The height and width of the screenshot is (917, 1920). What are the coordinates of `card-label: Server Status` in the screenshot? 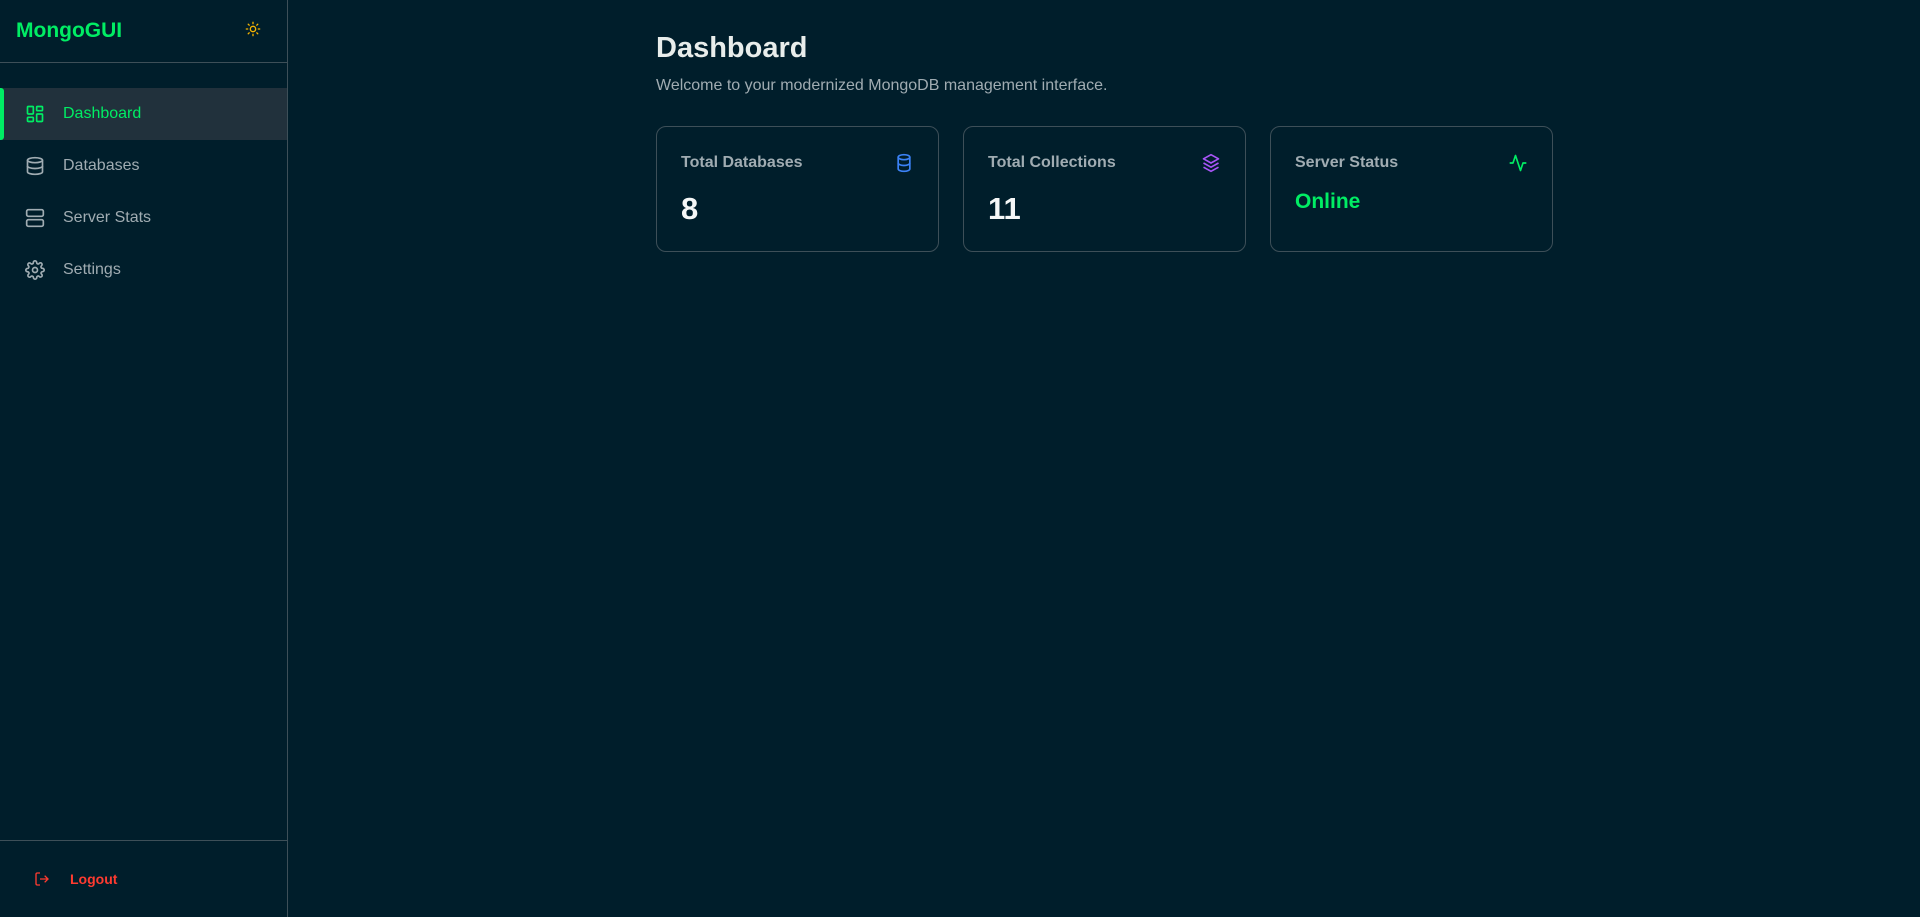 It's located at (1347, 162).